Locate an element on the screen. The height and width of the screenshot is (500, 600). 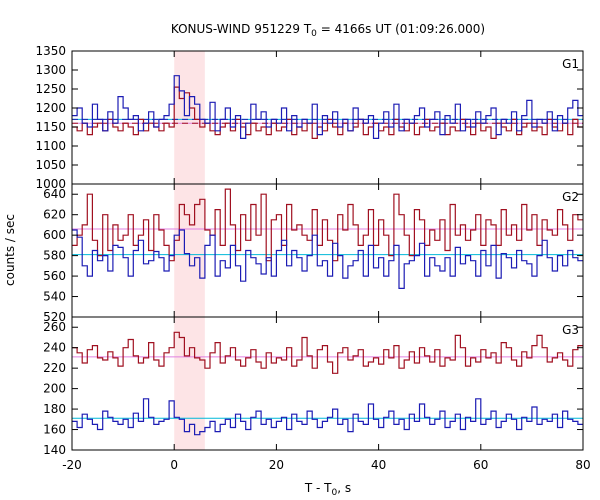
y-axis-label: counts / sec is located at coordinates (10, 250).